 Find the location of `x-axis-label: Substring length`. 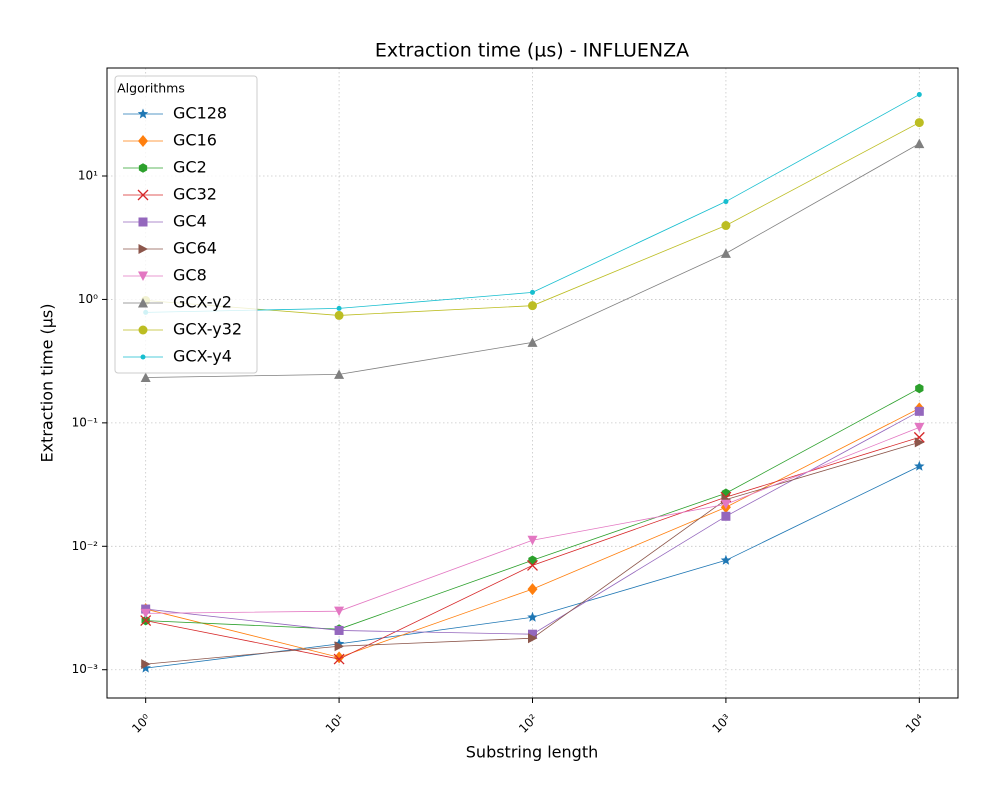

x-axis-label: Substring length is located at coordinates (532, 752).